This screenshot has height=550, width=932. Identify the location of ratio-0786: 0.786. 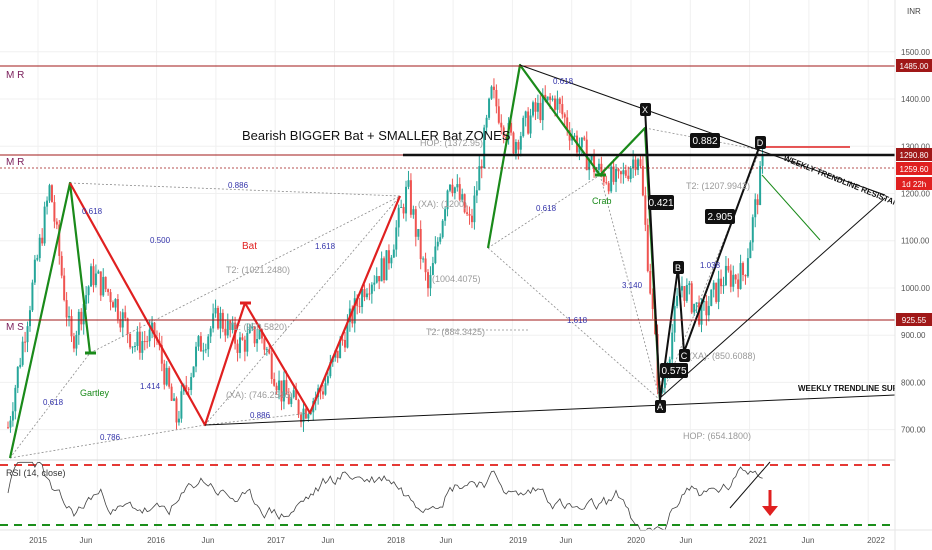
(110, 437).